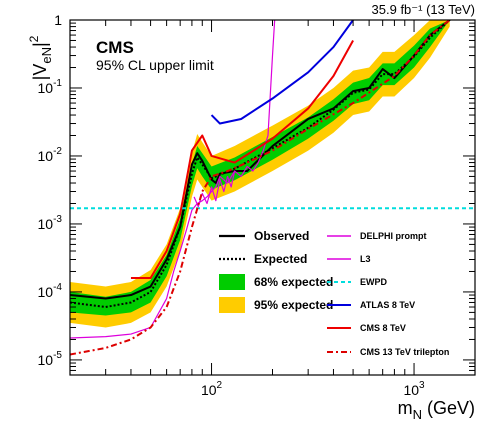 This screenshot has width=498, height=429. I want to click on legend-label: Observed, so click(281, 236).